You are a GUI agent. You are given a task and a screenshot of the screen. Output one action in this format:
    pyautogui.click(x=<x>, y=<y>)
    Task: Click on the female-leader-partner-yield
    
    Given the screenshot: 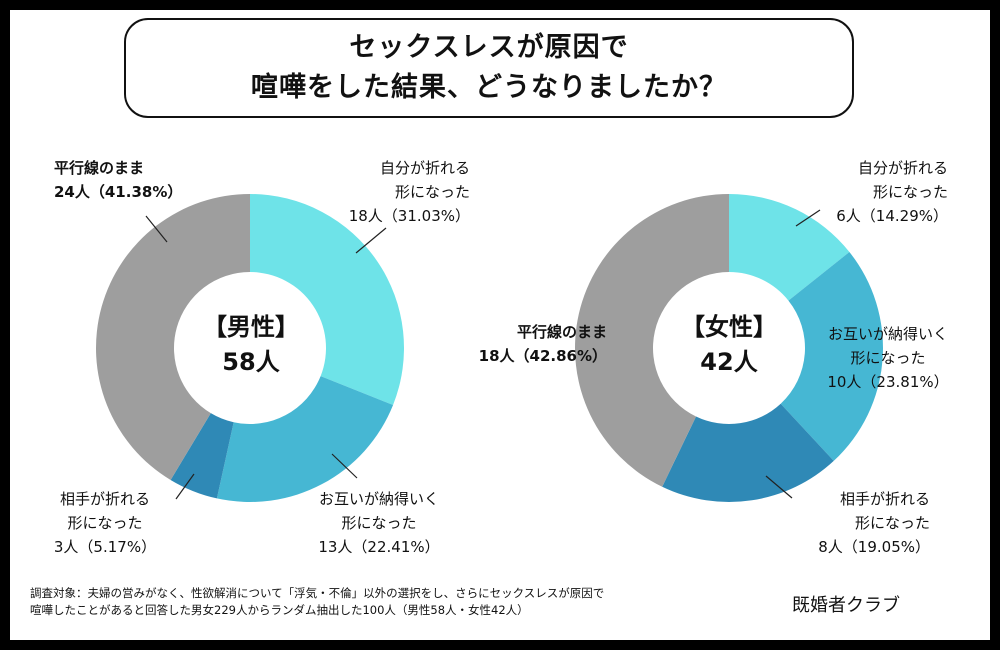 What is the action you would take?
    pyautogui.click(x=779, y=487)
    